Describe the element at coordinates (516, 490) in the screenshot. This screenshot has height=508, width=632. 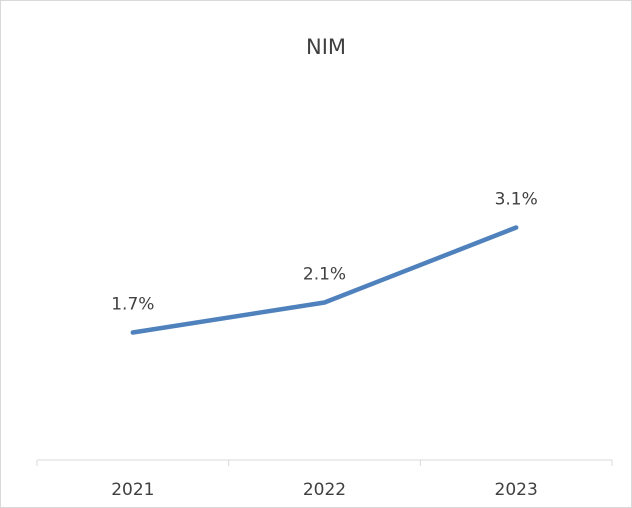
I see `x-tick-label: 2023` at that location.